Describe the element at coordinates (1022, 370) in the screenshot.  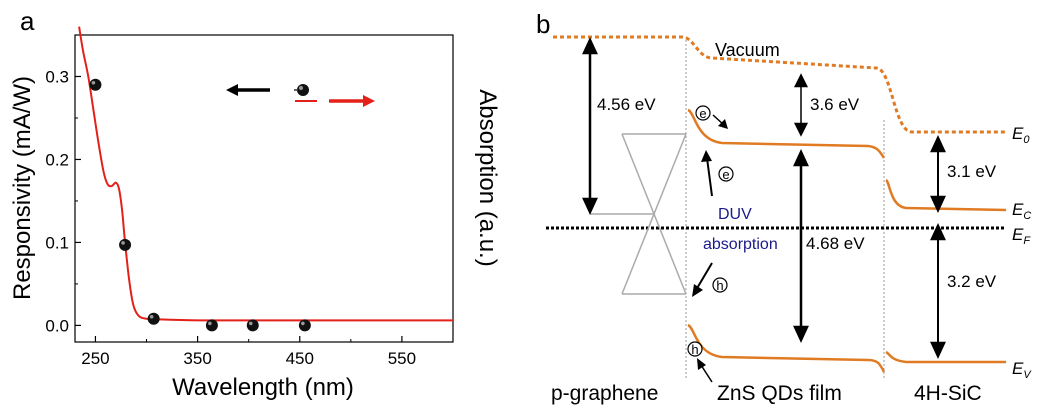
I see `ev-label: EV` at that location.